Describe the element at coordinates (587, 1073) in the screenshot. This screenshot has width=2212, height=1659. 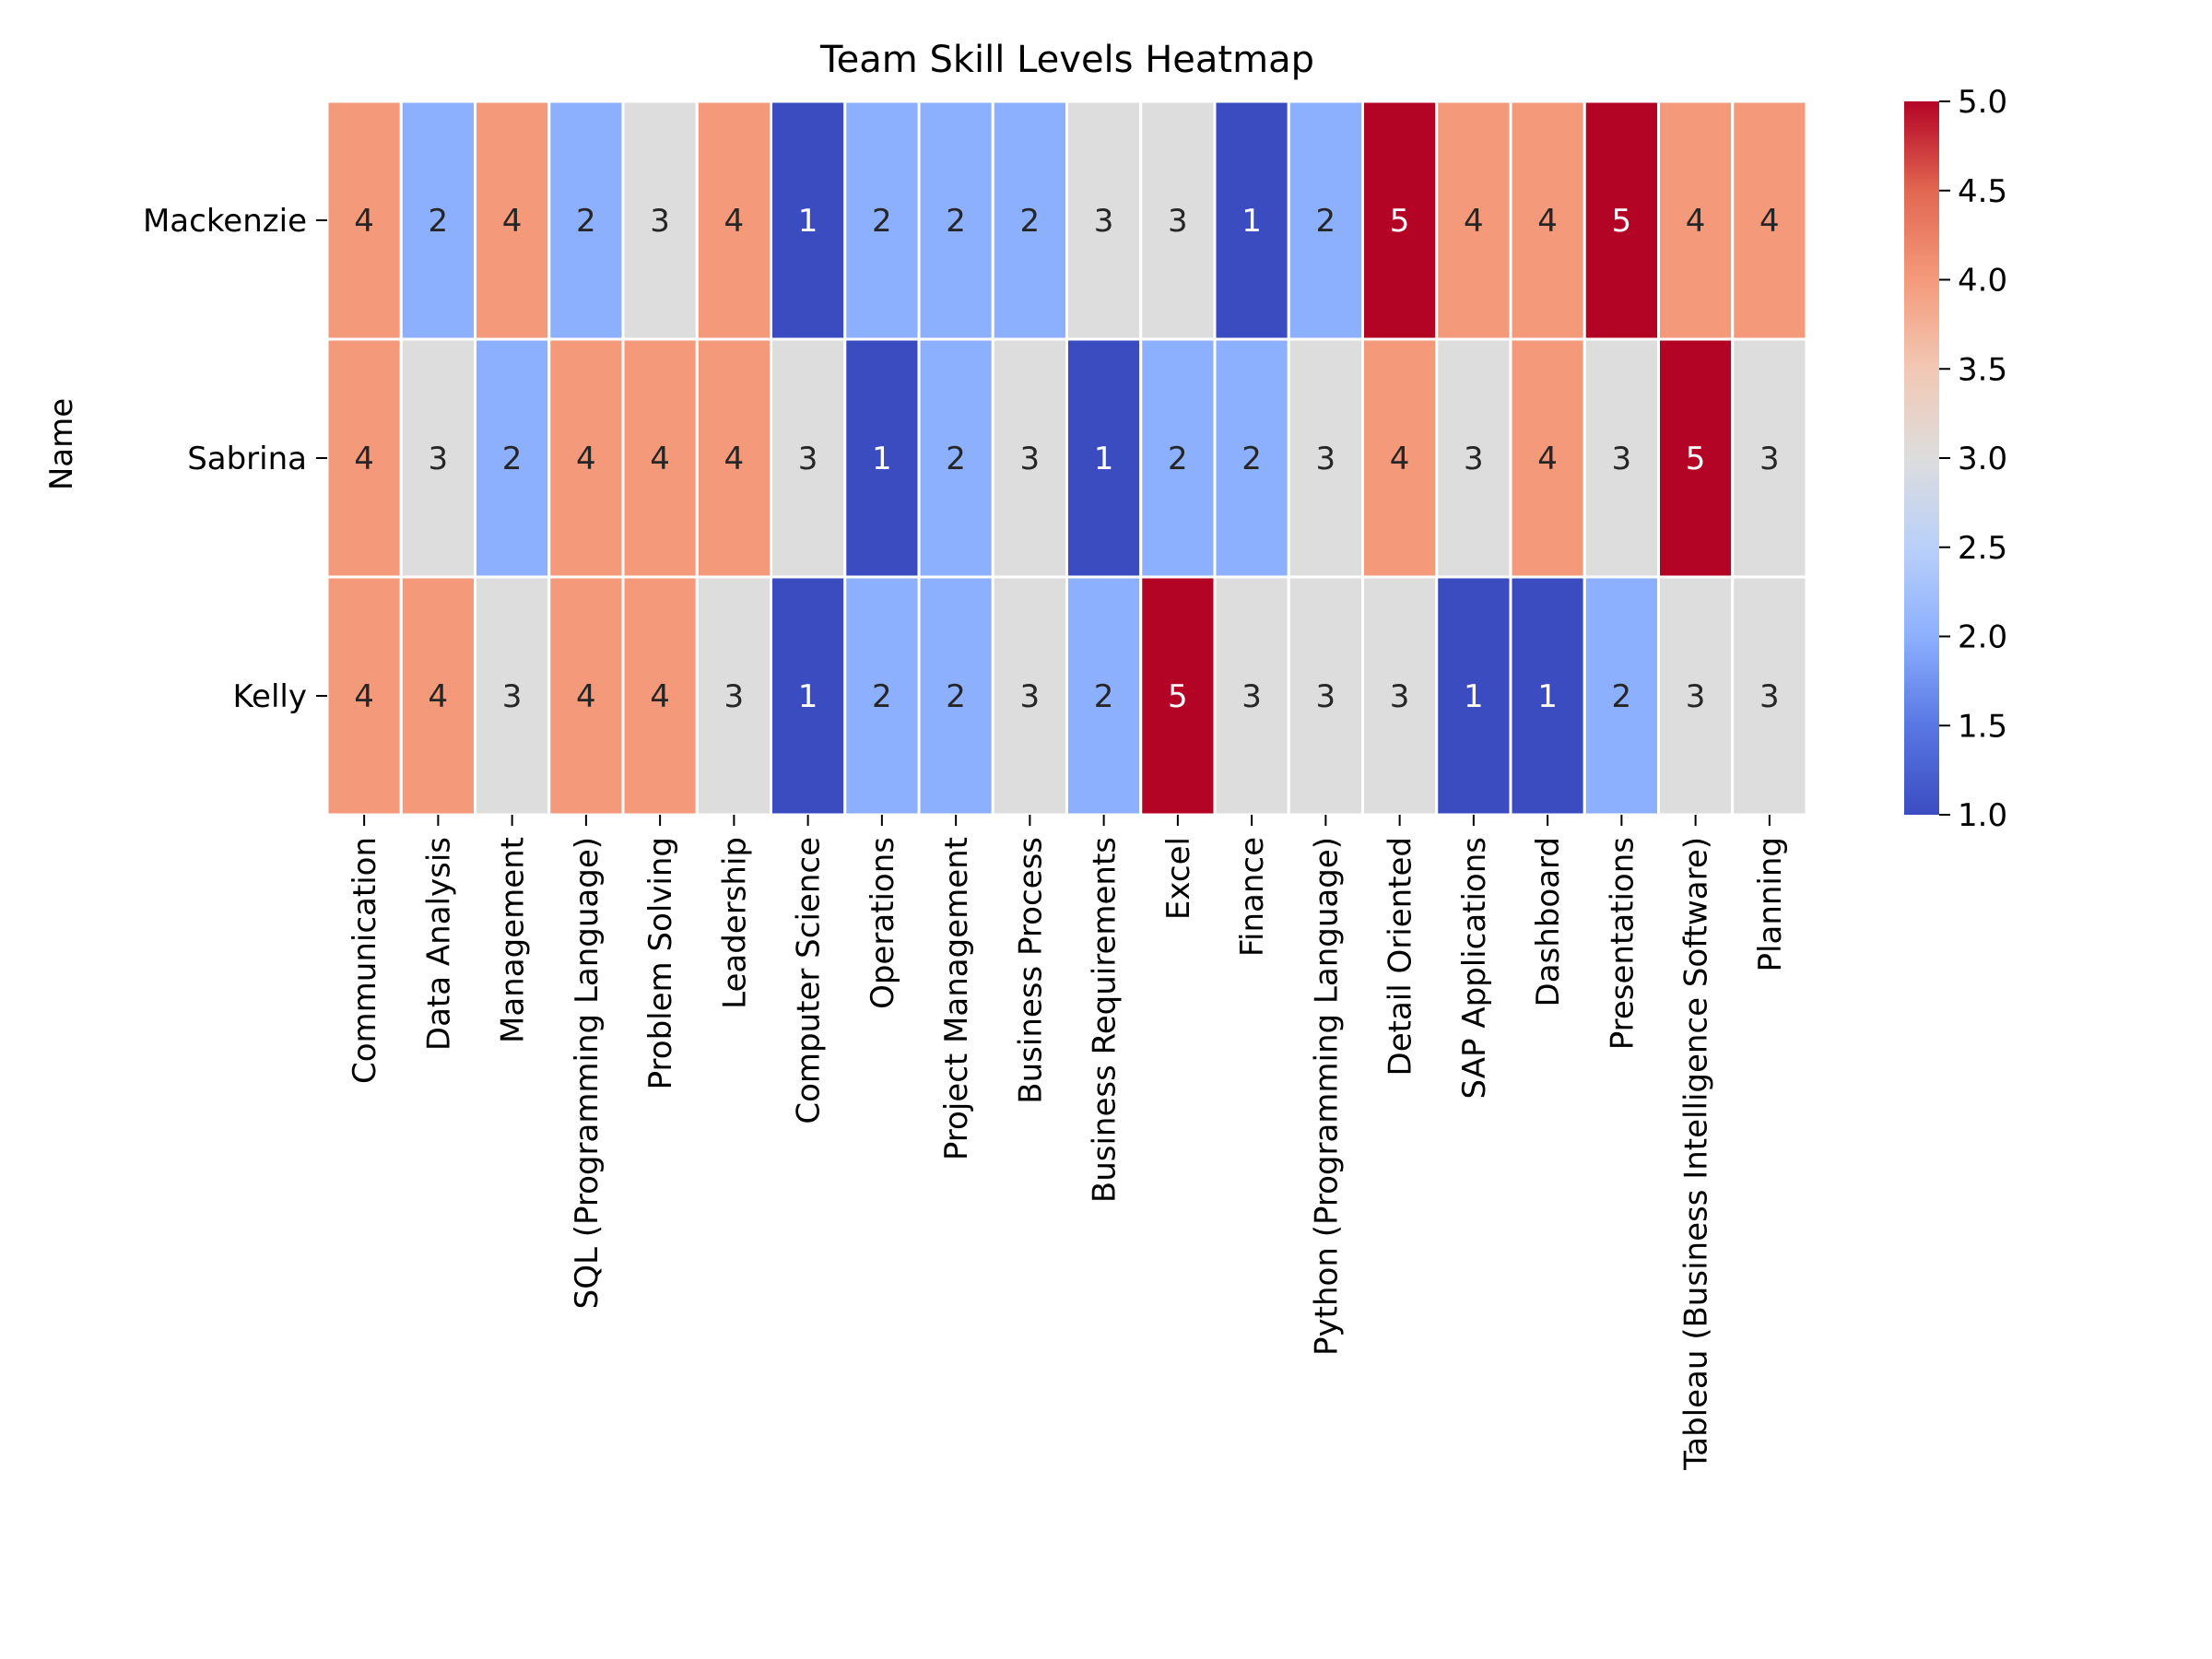
I see `x-tick-label: SQL (Programming Language)` at that location.